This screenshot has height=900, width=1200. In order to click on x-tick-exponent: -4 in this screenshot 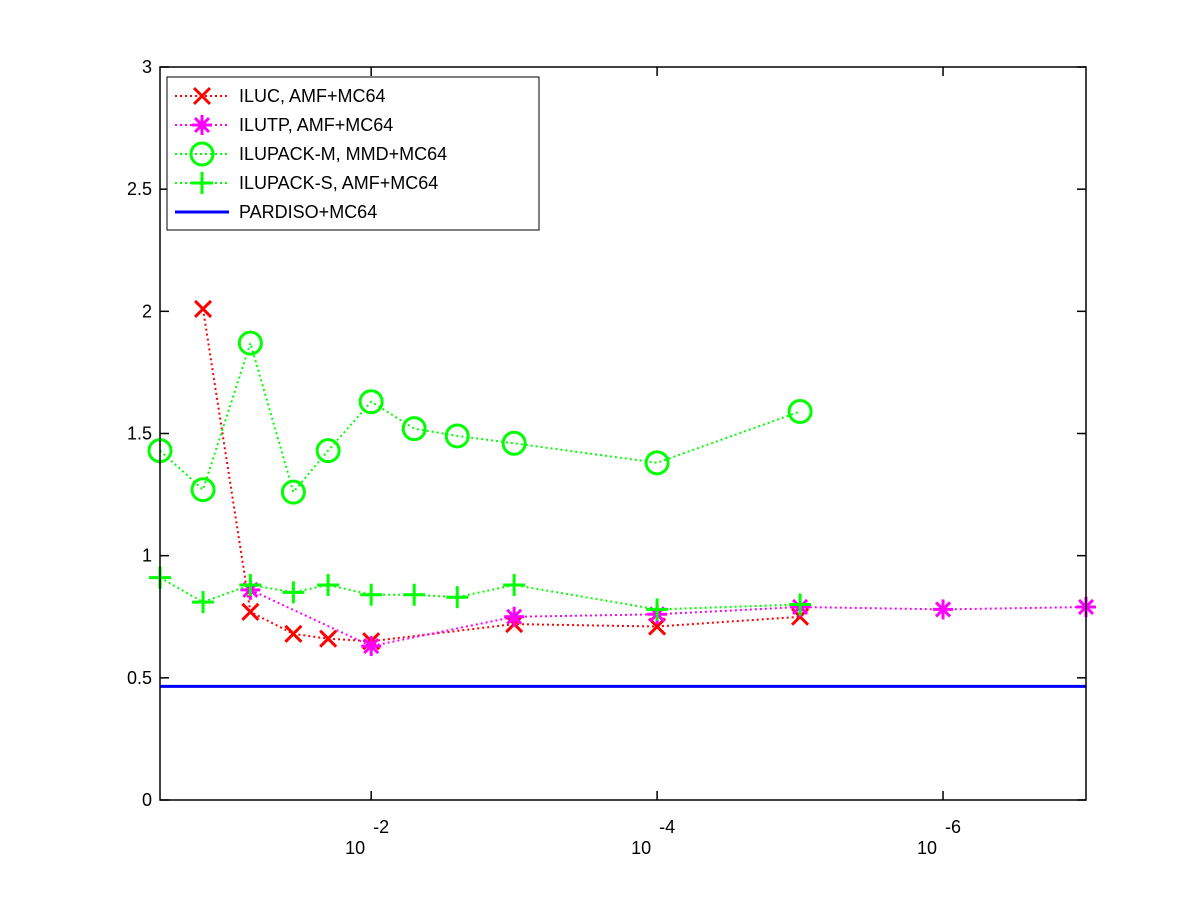, I will do `click(667, 827)`.